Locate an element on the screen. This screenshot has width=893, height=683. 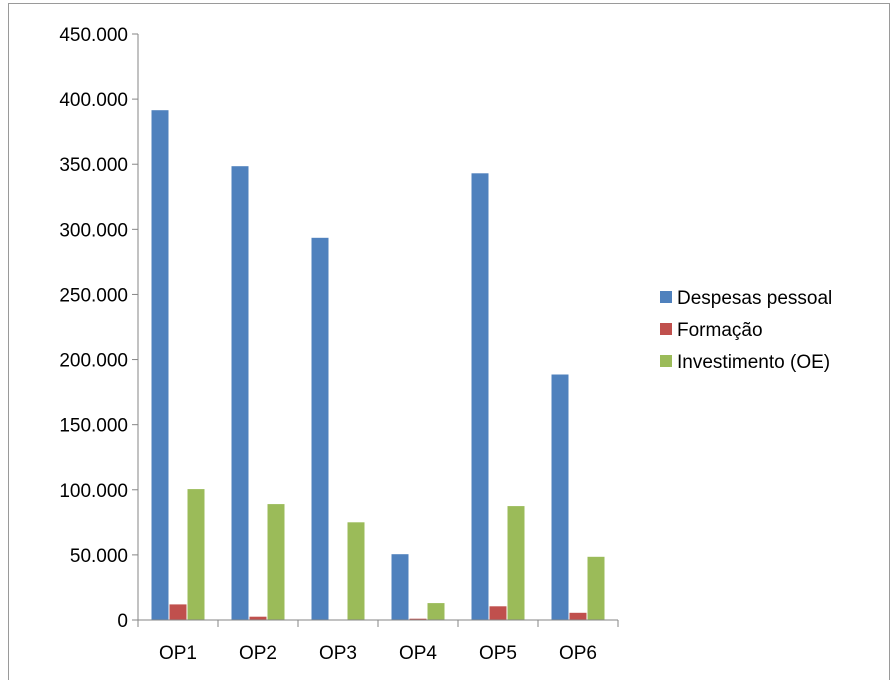
x-tick-label: OP5 is located at coordinates (498, 653).